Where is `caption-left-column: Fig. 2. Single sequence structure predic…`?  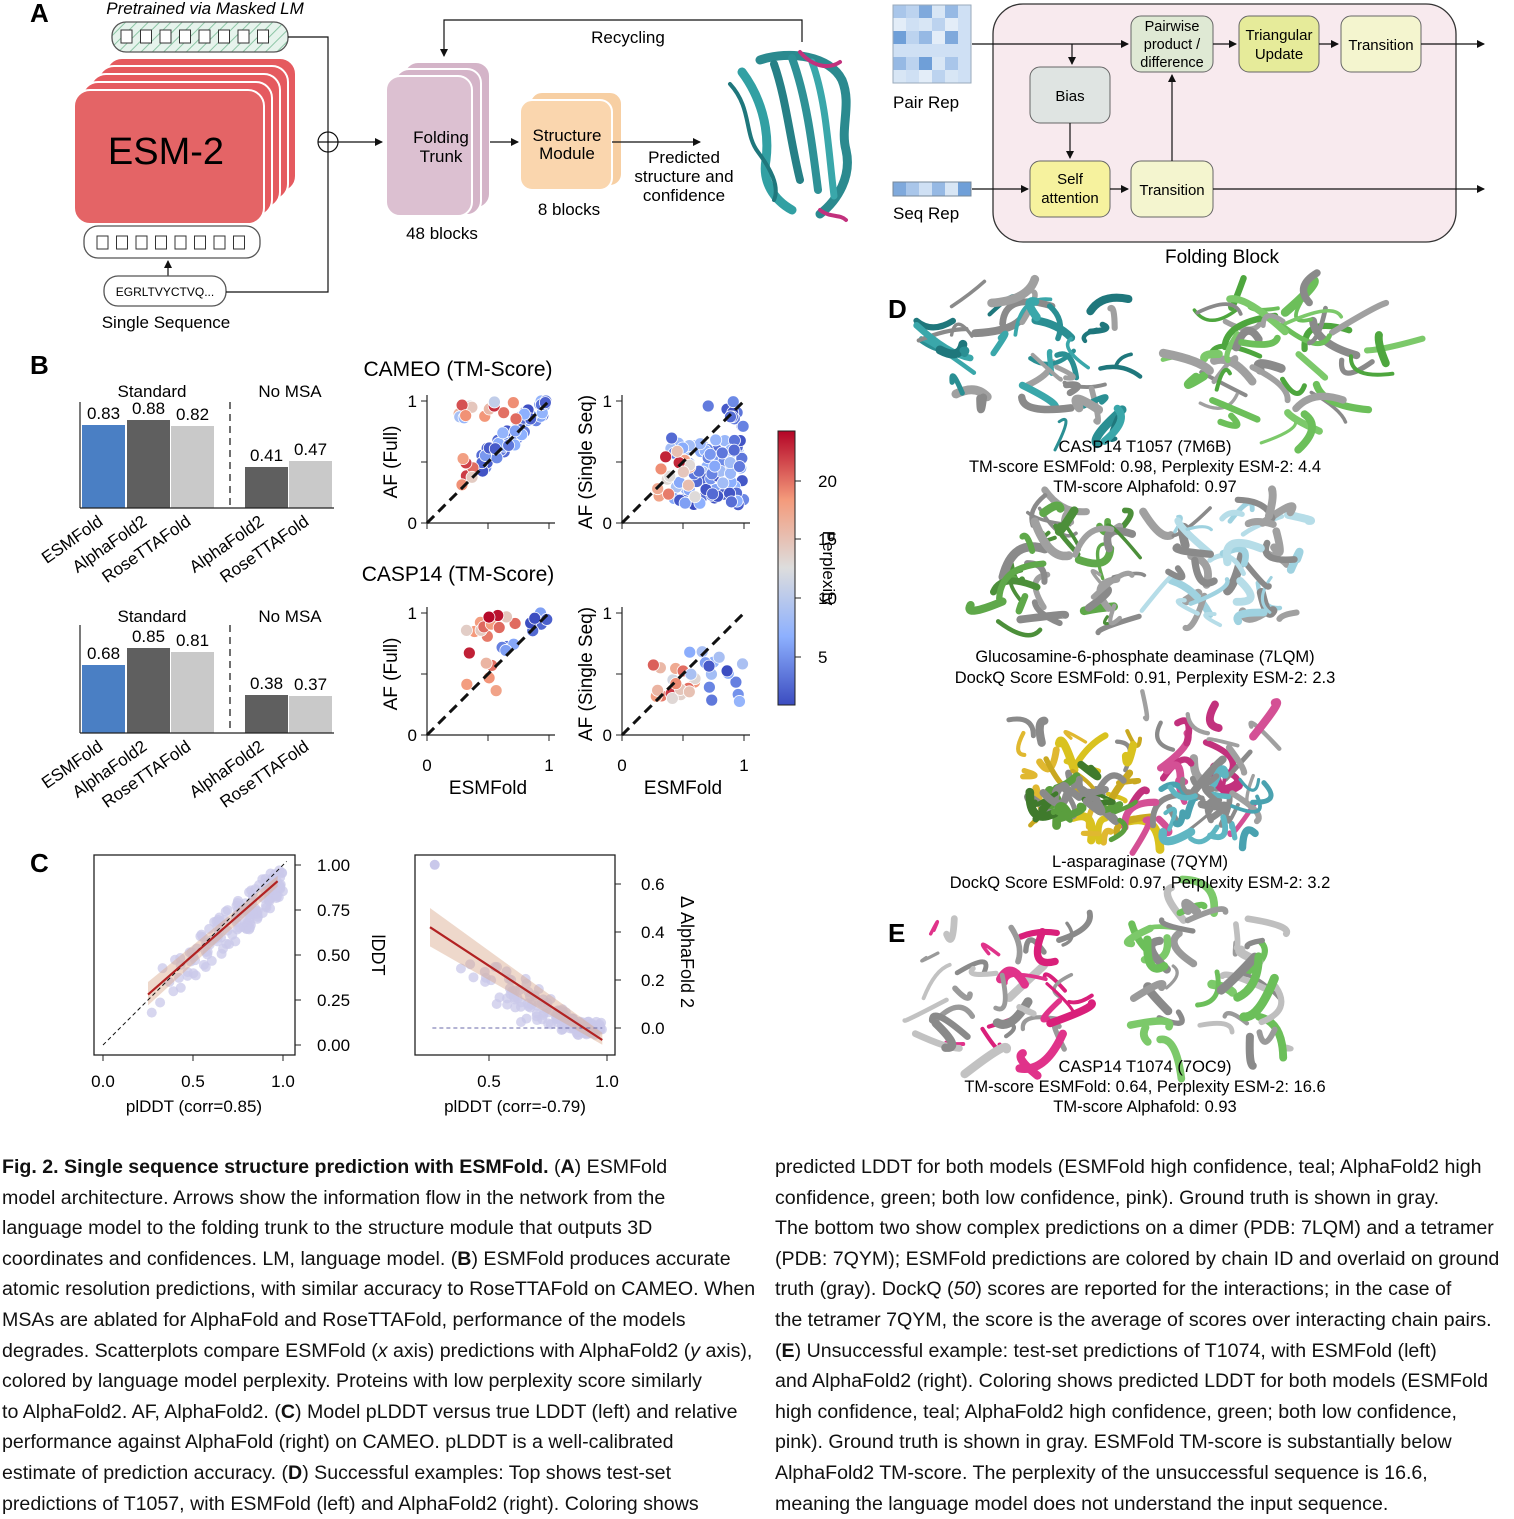 caption-left-column: Fig. 2. Single sequence structure predic… is located at coordinates (378, 1335).